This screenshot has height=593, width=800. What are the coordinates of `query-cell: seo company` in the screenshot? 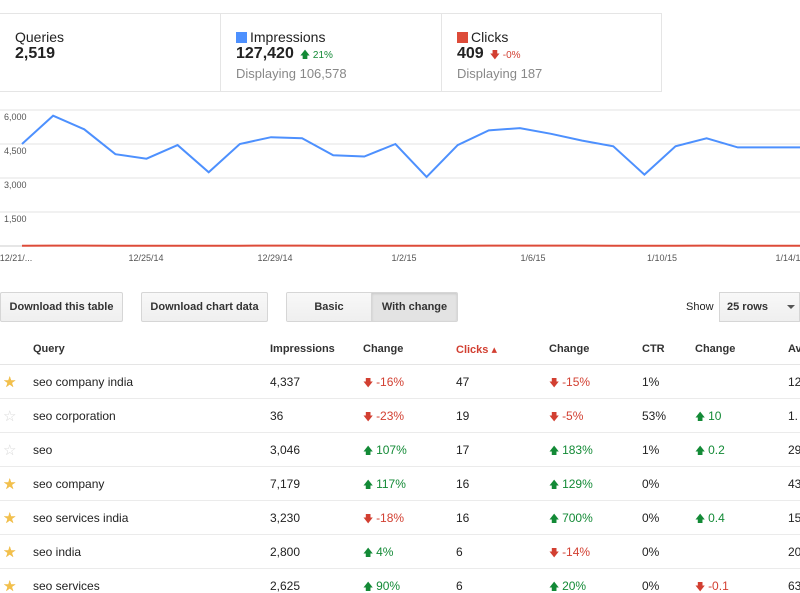 It's located at (69, 484).